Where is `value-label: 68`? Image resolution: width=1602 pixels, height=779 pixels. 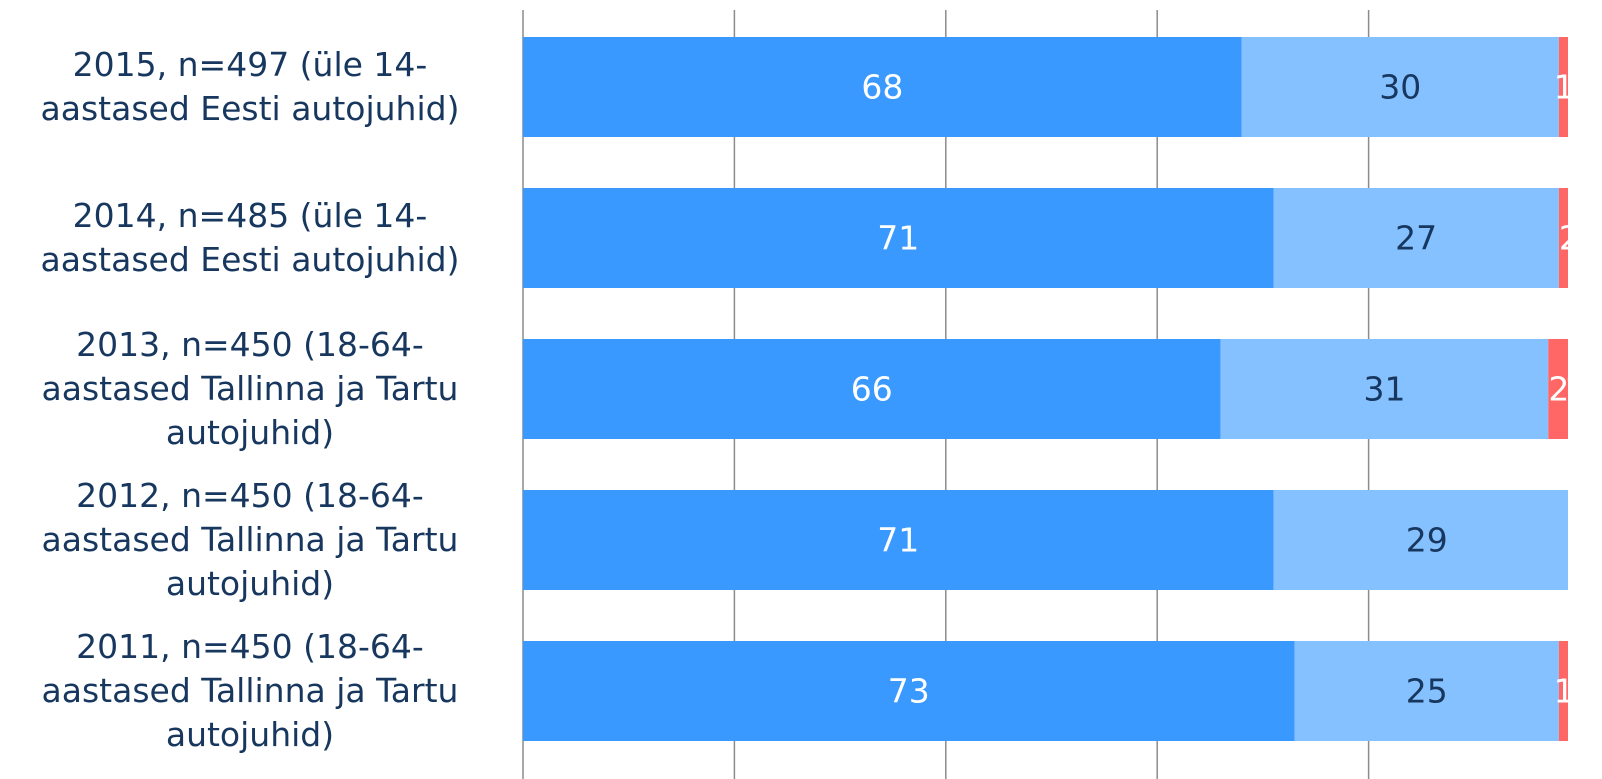 value-label: 68 is located at coordinates (882, 87).